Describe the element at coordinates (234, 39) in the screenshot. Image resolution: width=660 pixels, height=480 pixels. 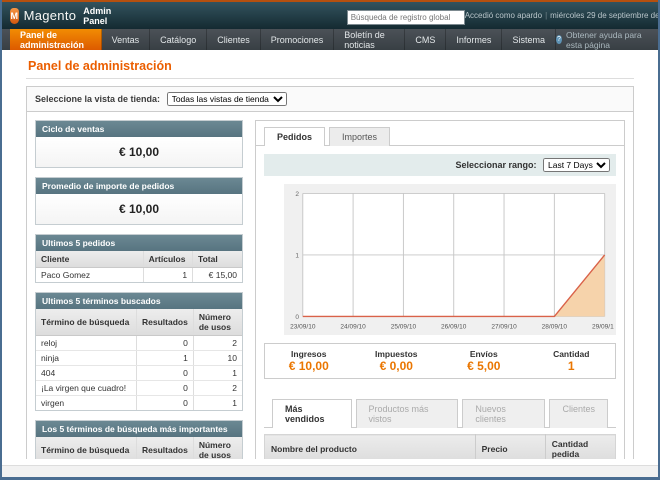
I see `nav-item-customers: Clientes` at that location.